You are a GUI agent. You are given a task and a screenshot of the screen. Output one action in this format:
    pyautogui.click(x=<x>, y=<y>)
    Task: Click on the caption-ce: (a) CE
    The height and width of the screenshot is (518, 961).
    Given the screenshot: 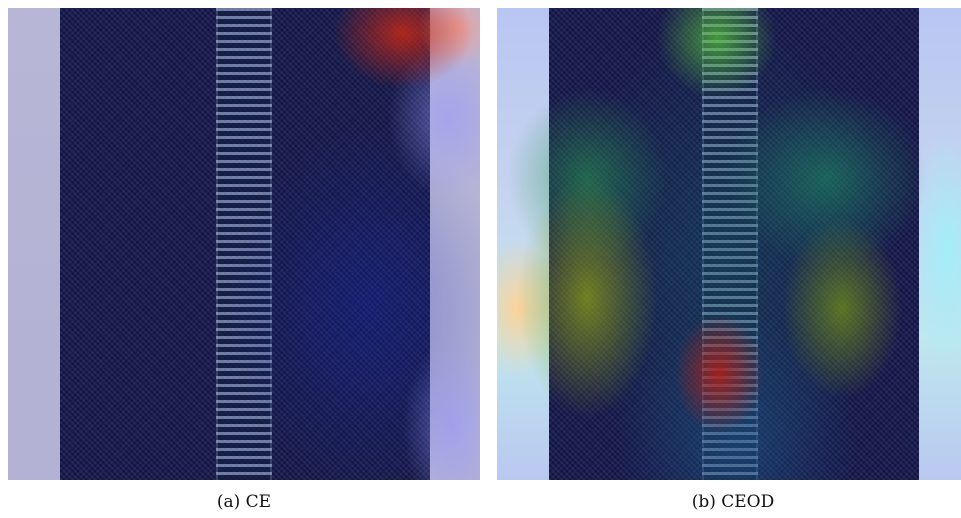 What is the action you would take?
    pyautogui.click(x=244, y=502)
    